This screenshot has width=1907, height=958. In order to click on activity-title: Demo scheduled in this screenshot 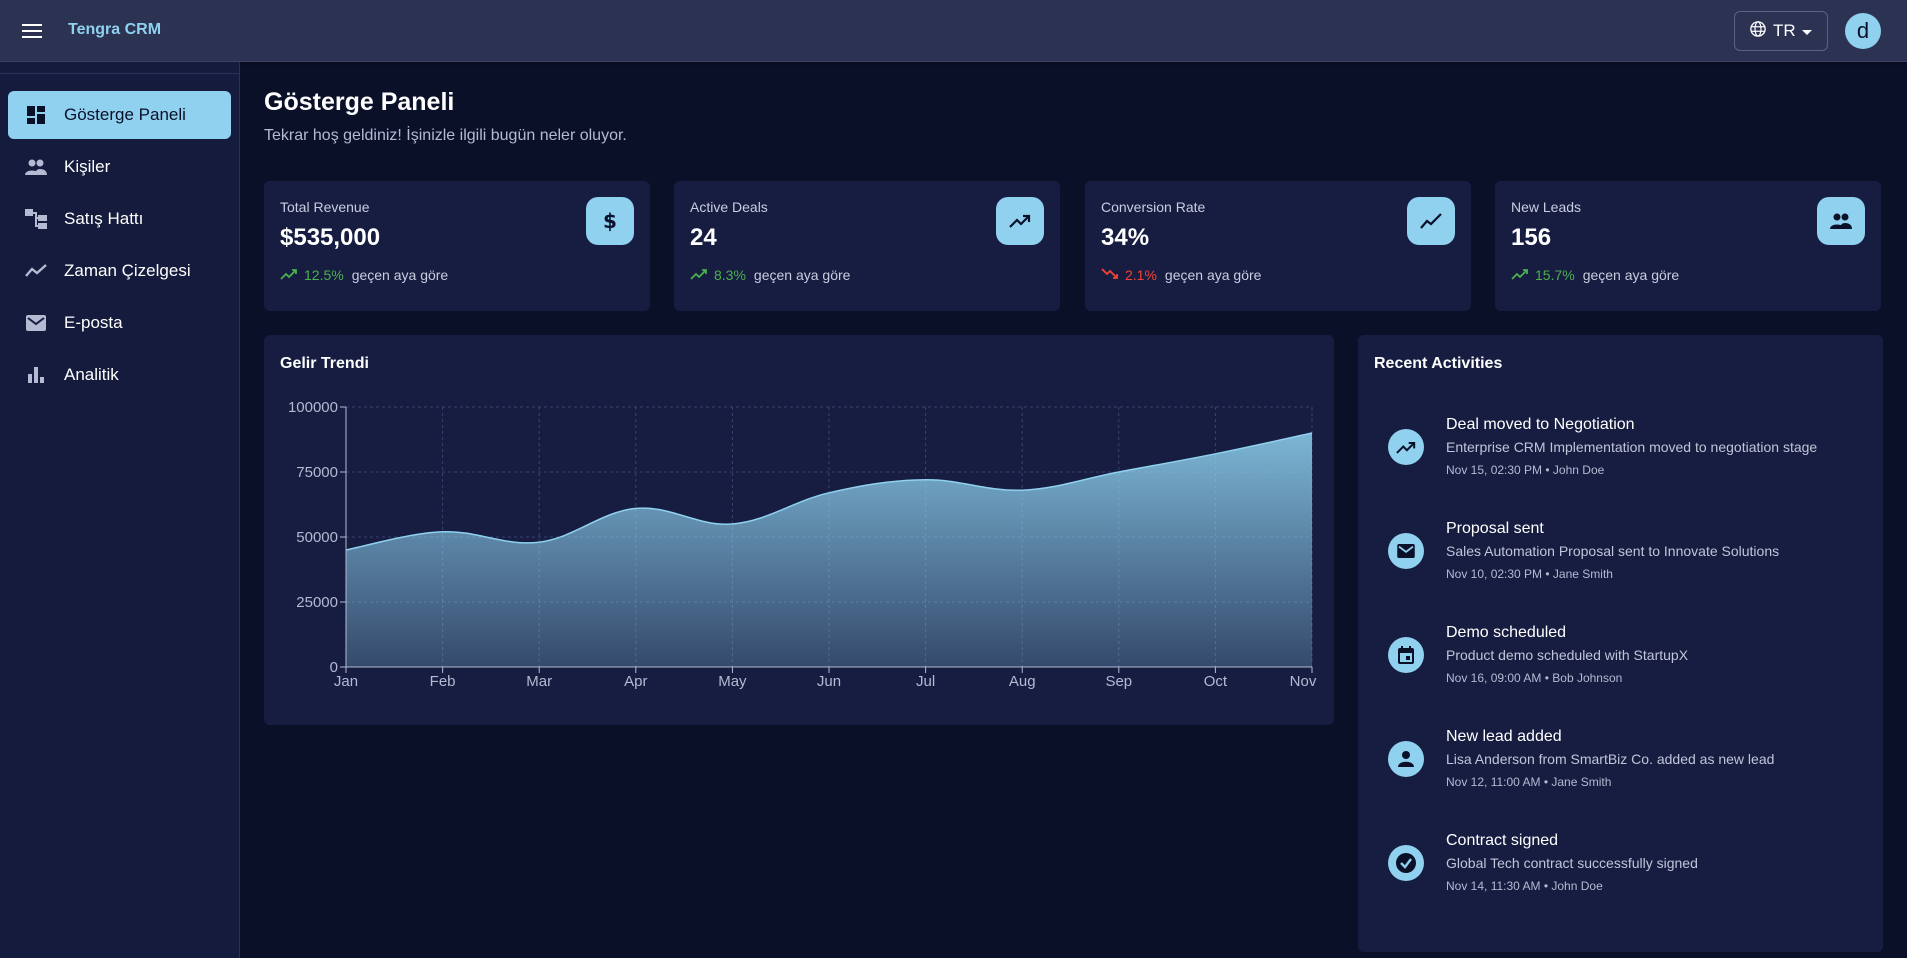, I will do `click(1506, 632)`.